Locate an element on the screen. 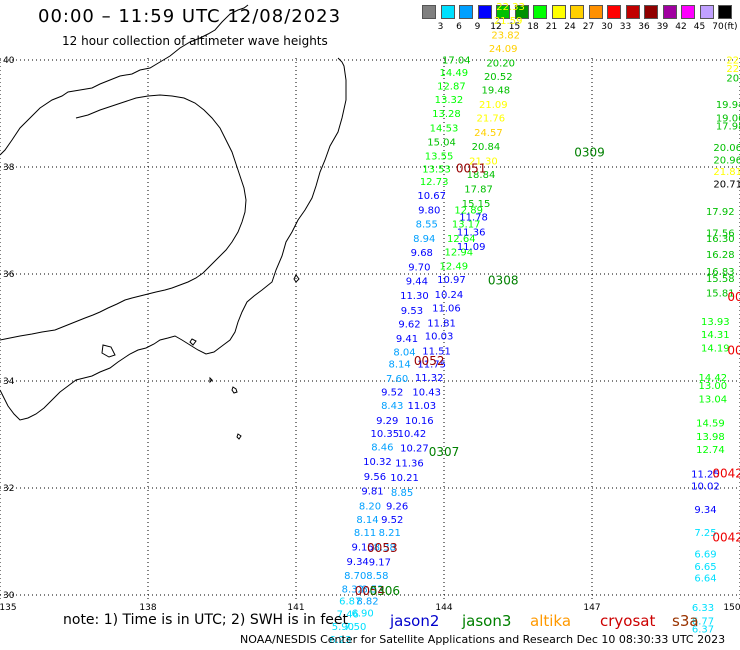 Image resolution: width=740 pixels, height=650 pixels. lat-tick-label: 30 is located at coordinates (9, 596).